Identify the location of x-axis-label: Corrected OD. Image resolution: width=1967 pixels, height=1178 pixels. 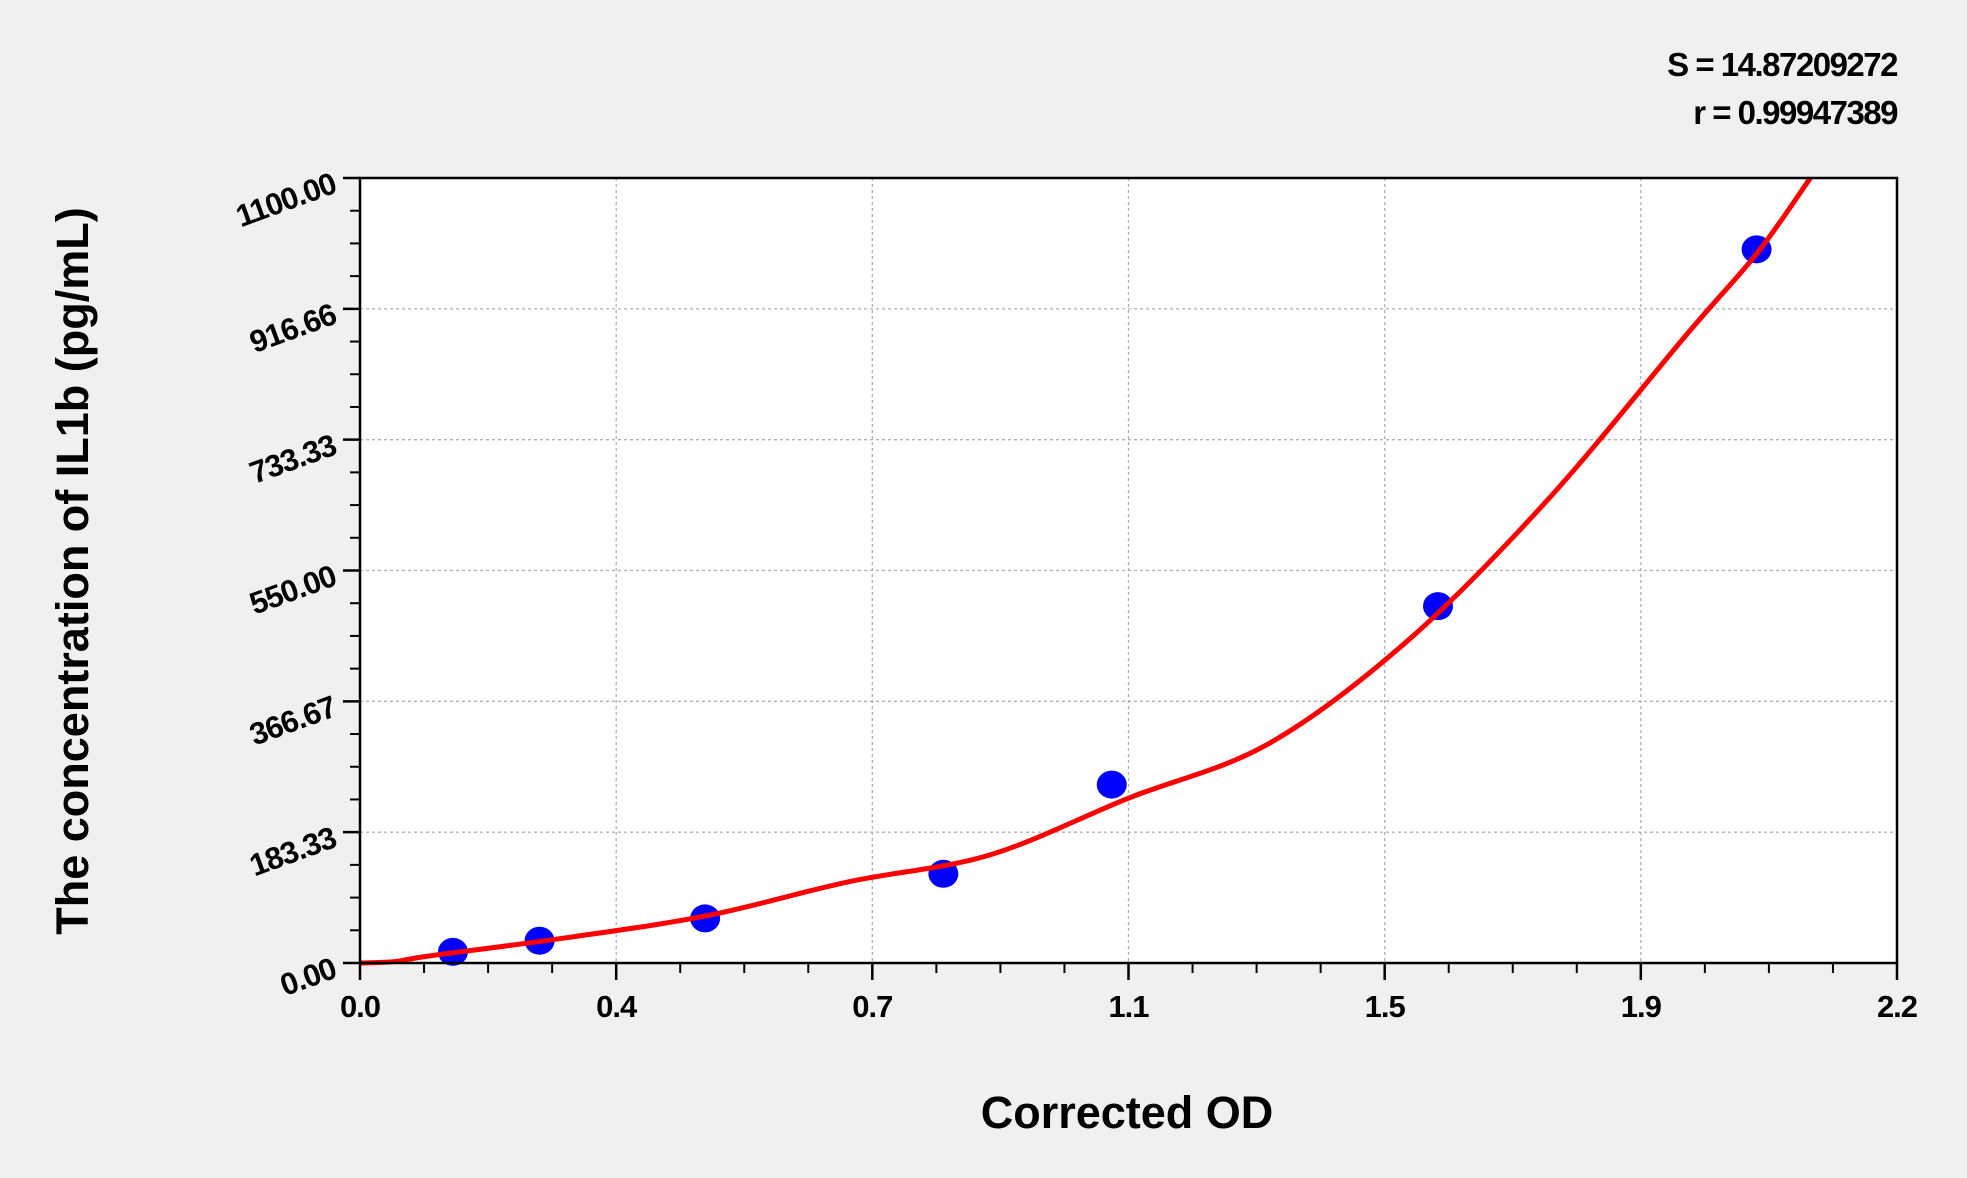
(1127, 1112).